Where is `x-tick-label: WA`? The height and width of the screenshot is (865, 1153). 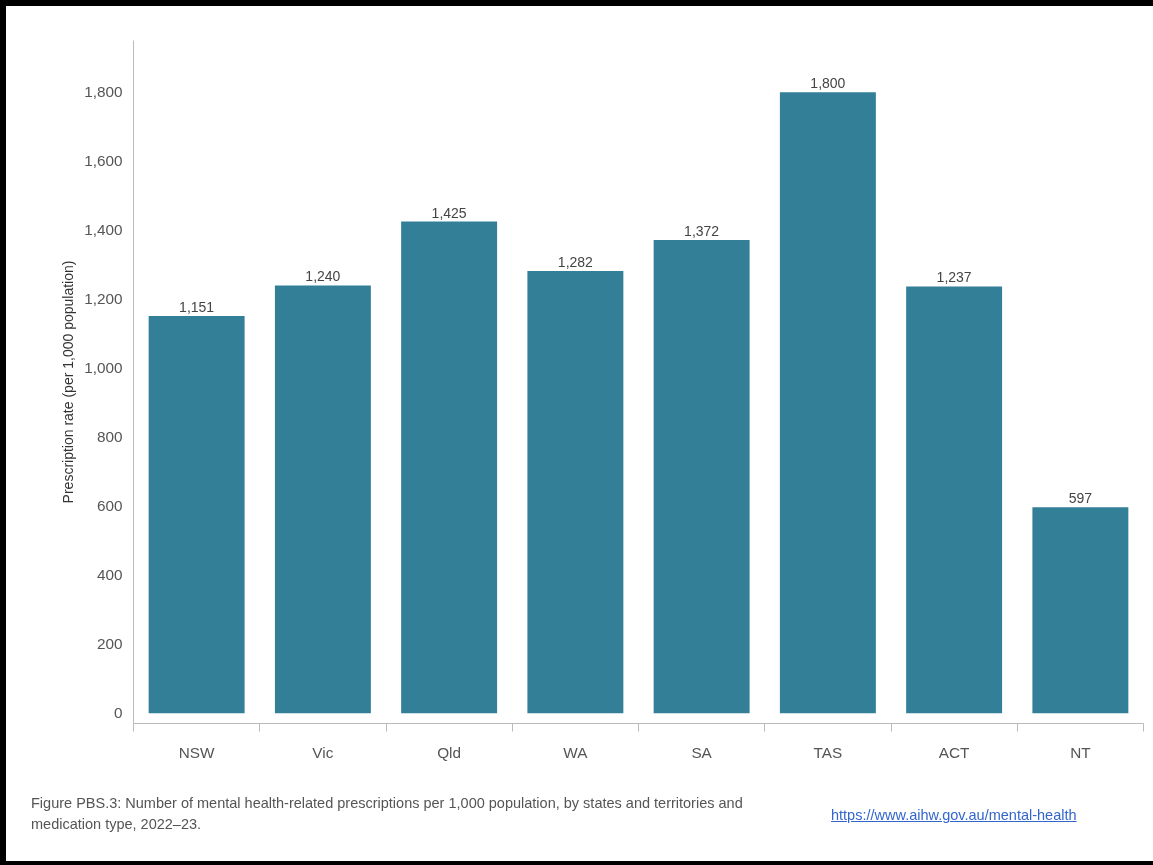 x-tick-label: WA is located at coordinates (576, 752).